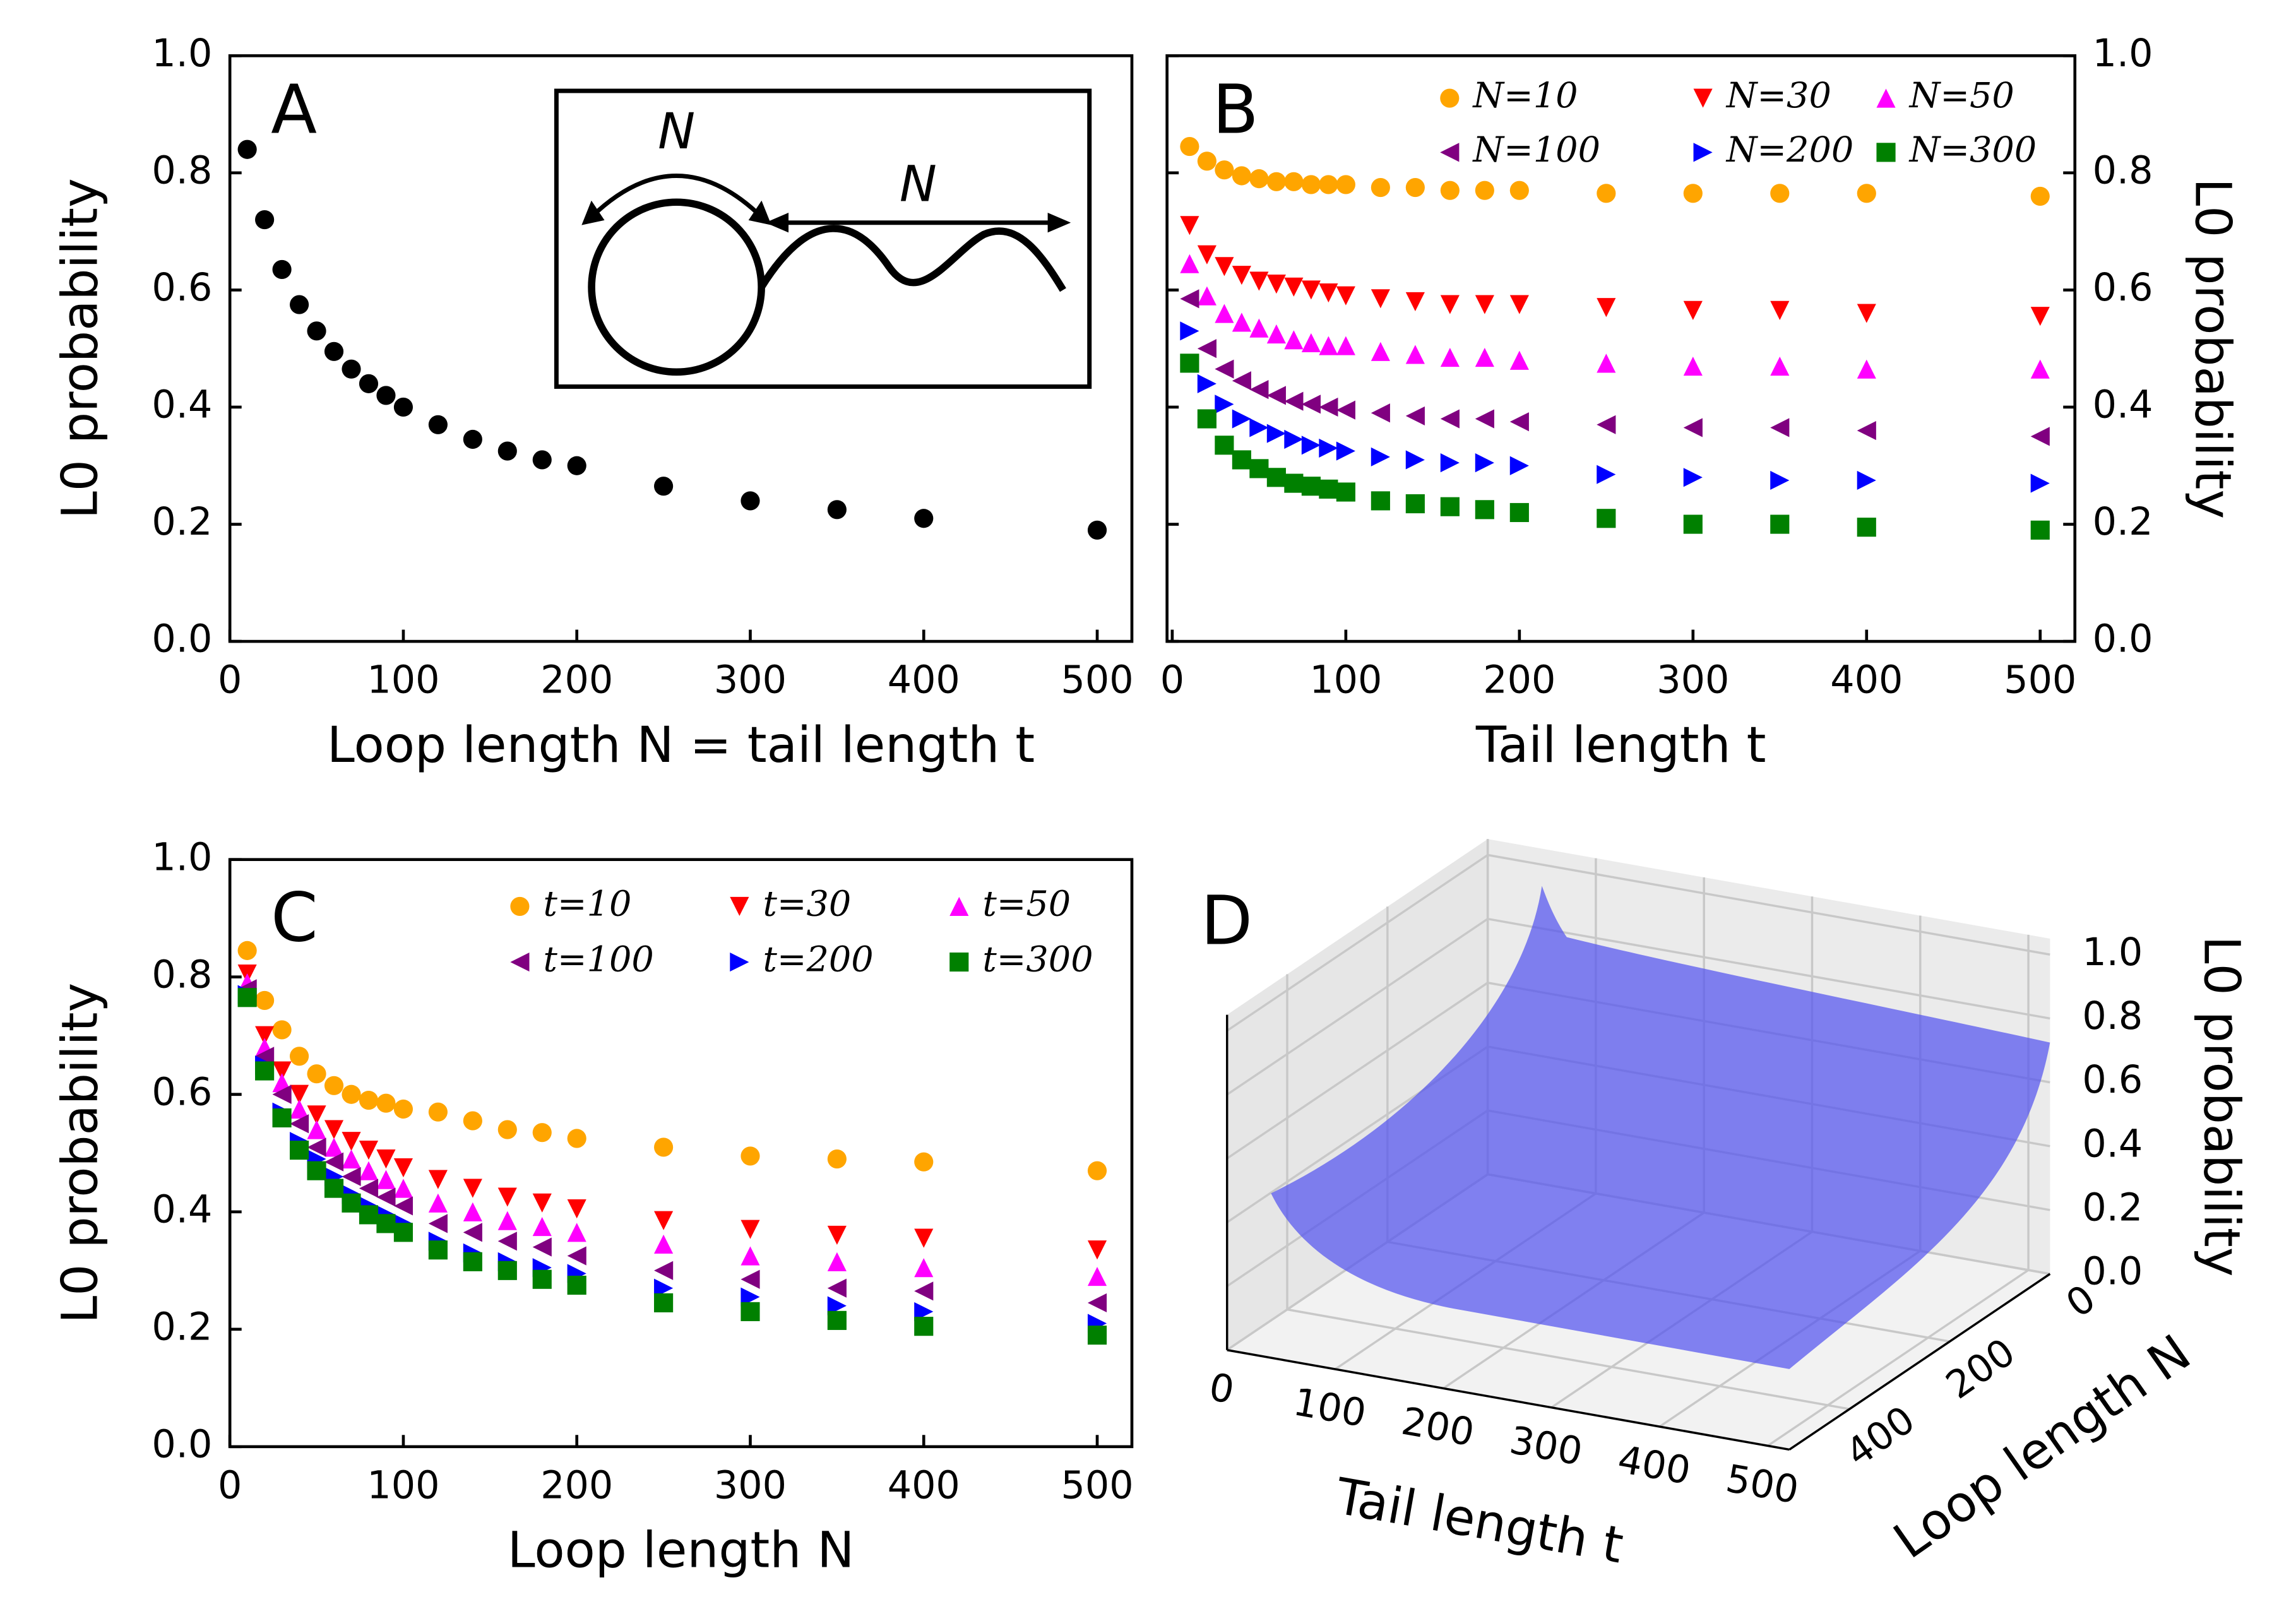 Image resolution: width=2296 pixels, height=1621 pixels. I want to click on legend-label: t=50, so click(1026, 903).